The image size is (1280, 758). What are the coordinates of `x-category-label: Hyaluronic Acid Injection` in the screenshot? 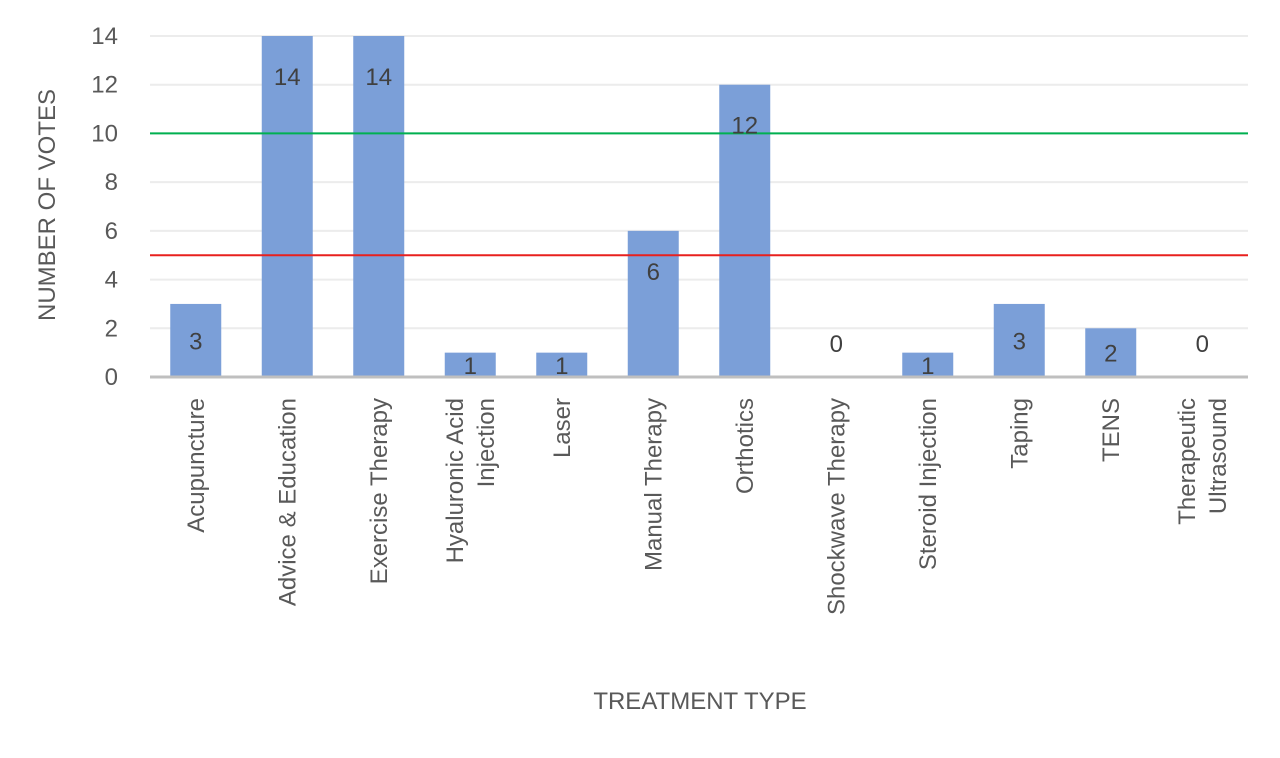 It's located at (471, 480).